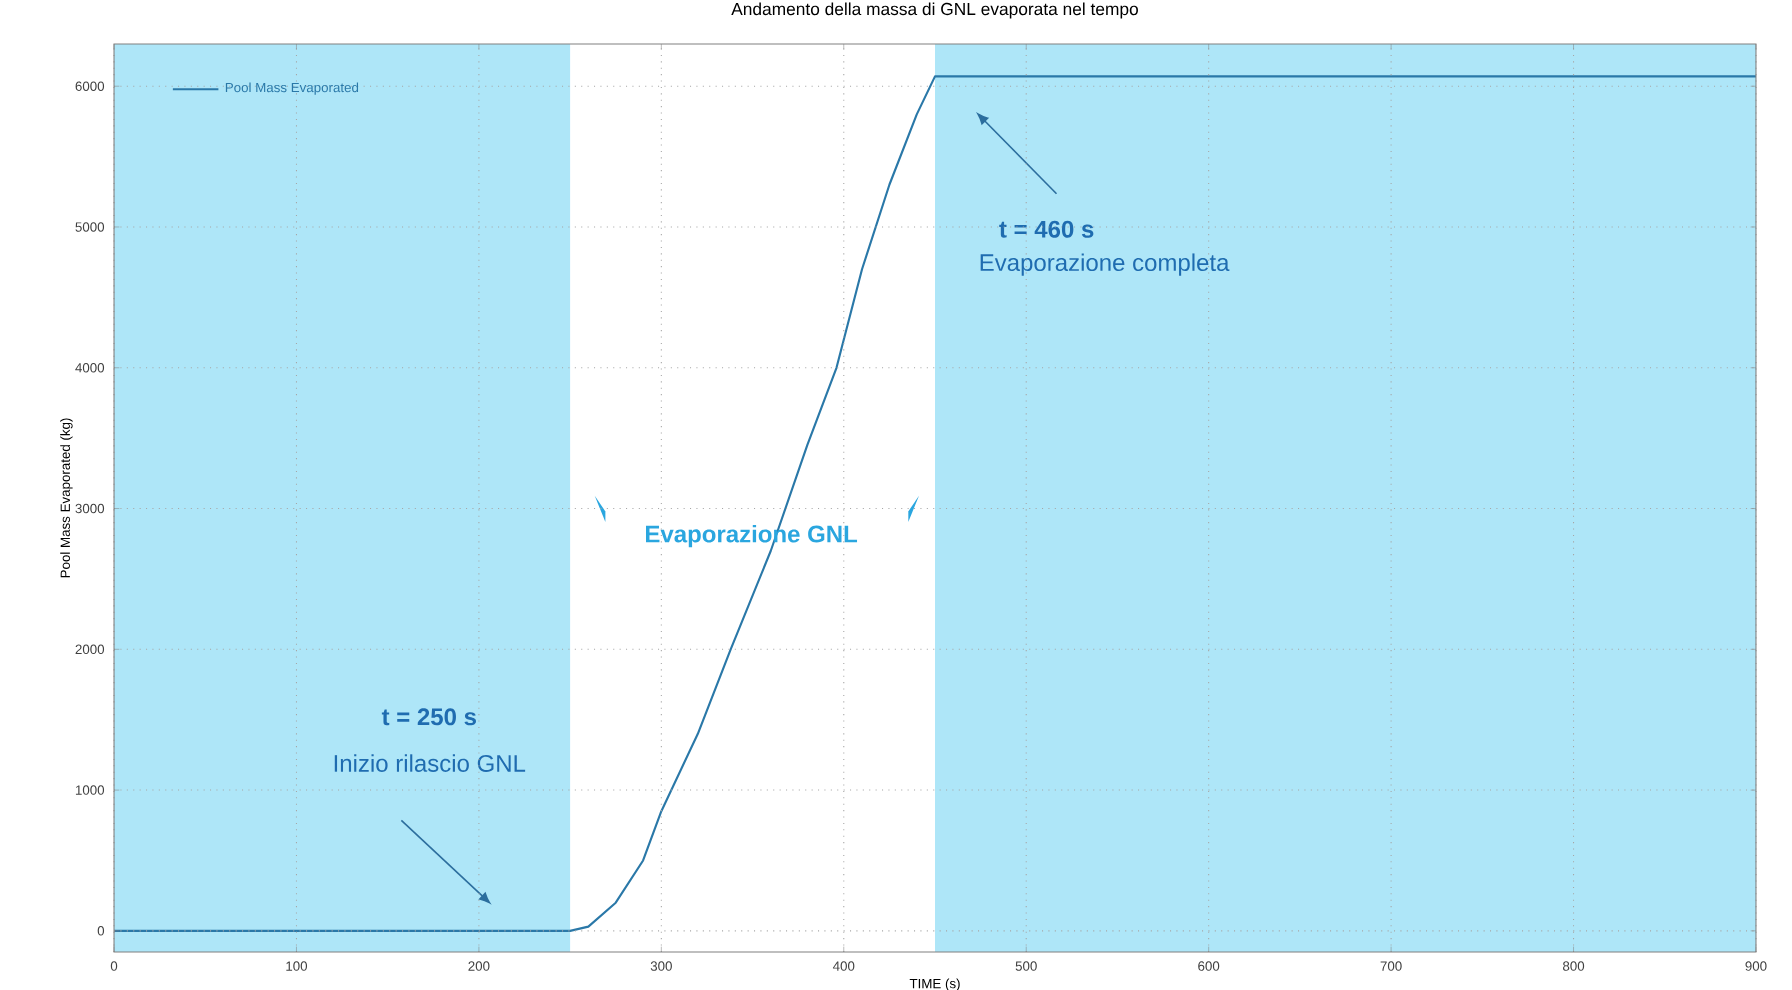  What do you see at coordinates (430, 763) in the screenshot?
I see `annotation: Inizio rilascio GNL` at bounding box center [430, 763].